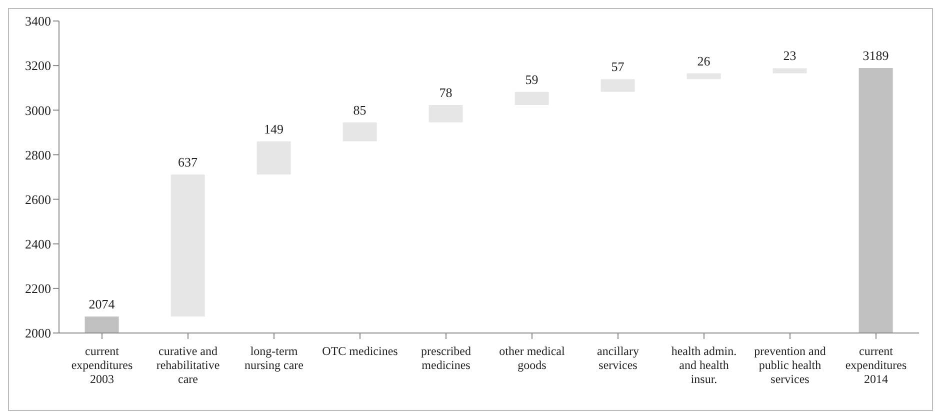 This screenshot has width=941, height=419. I want to click on y-tick-label: 2000, so click(38, 333).